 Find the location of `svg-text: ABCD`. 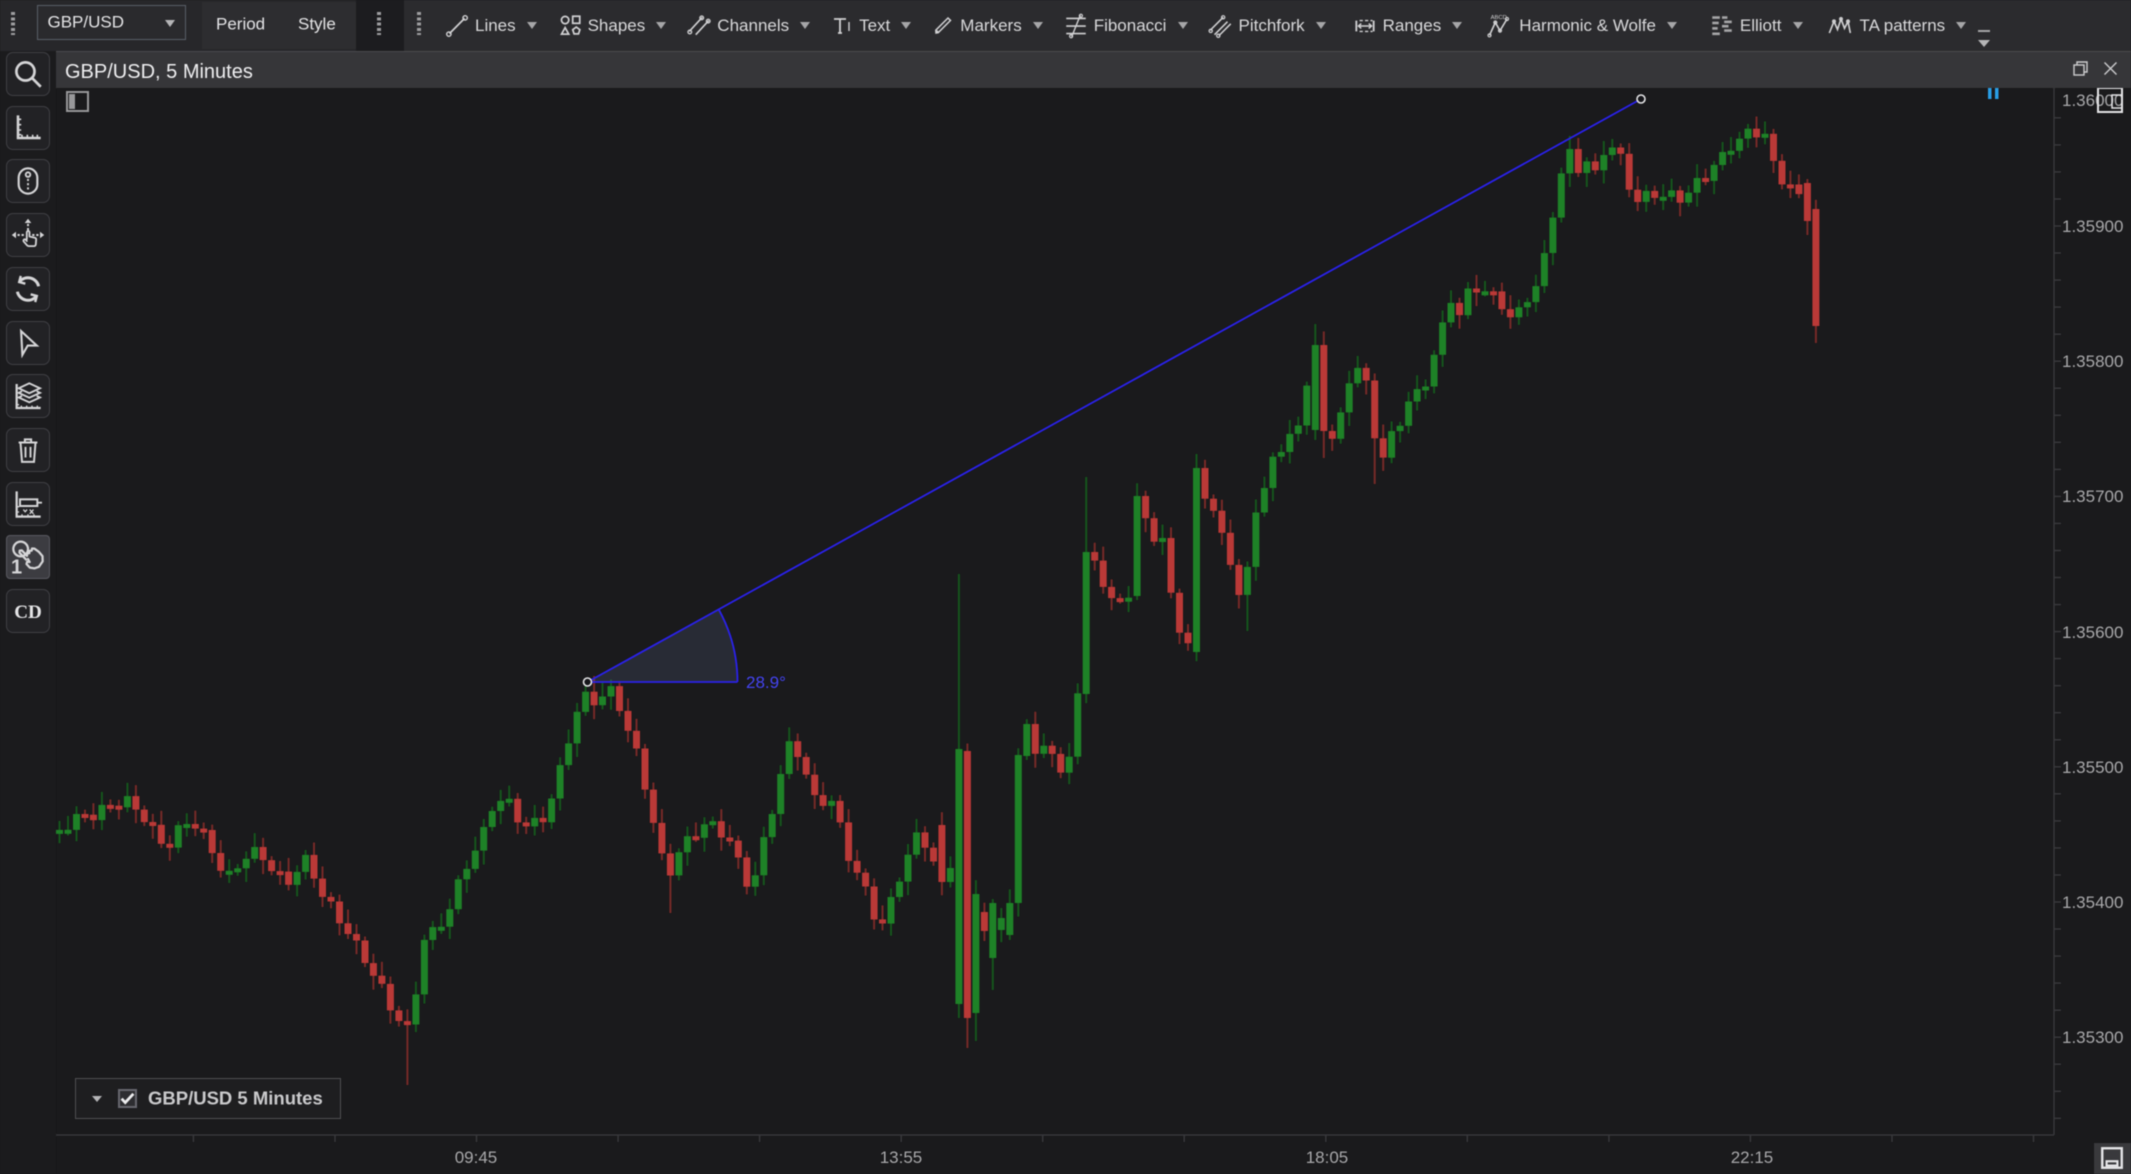

svg-text: ABCD is located at coordinates (1499, 18).